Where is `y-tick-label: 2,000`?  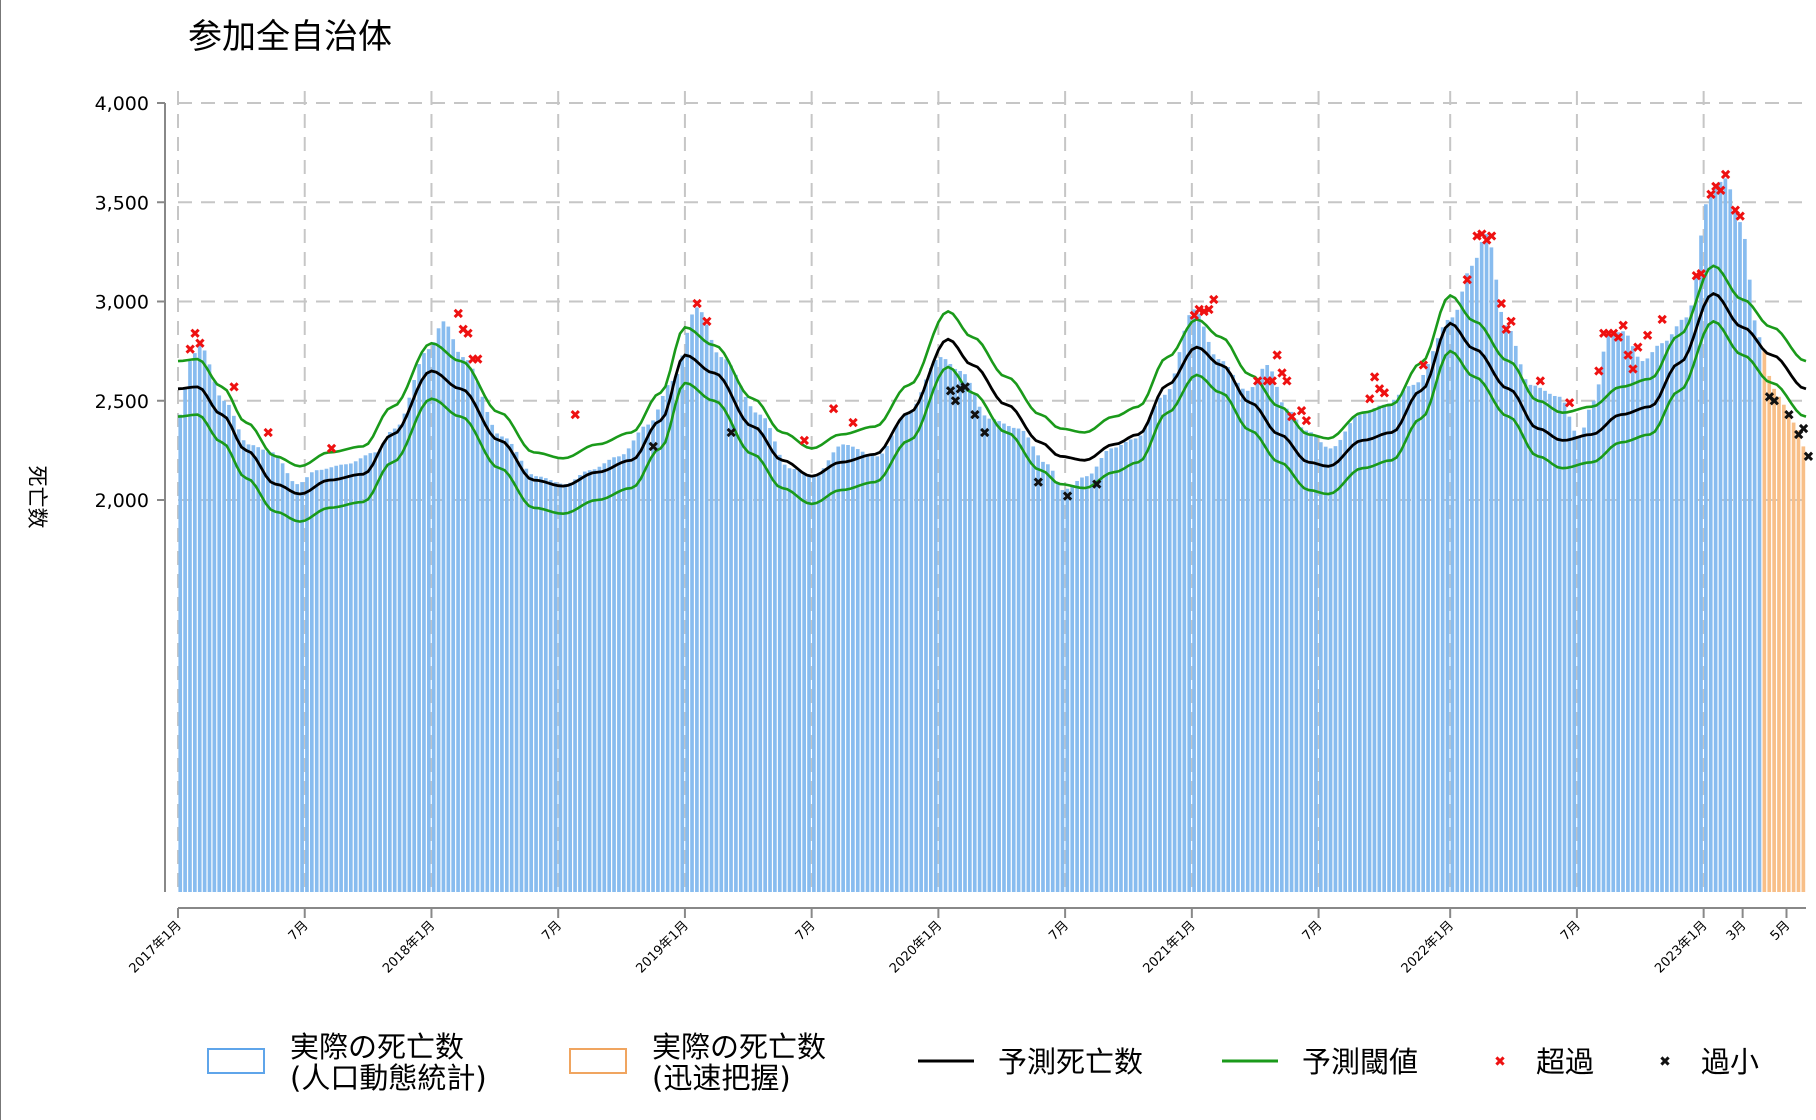 y-tick-label: 2,000 is located at coordinates (122, 501).